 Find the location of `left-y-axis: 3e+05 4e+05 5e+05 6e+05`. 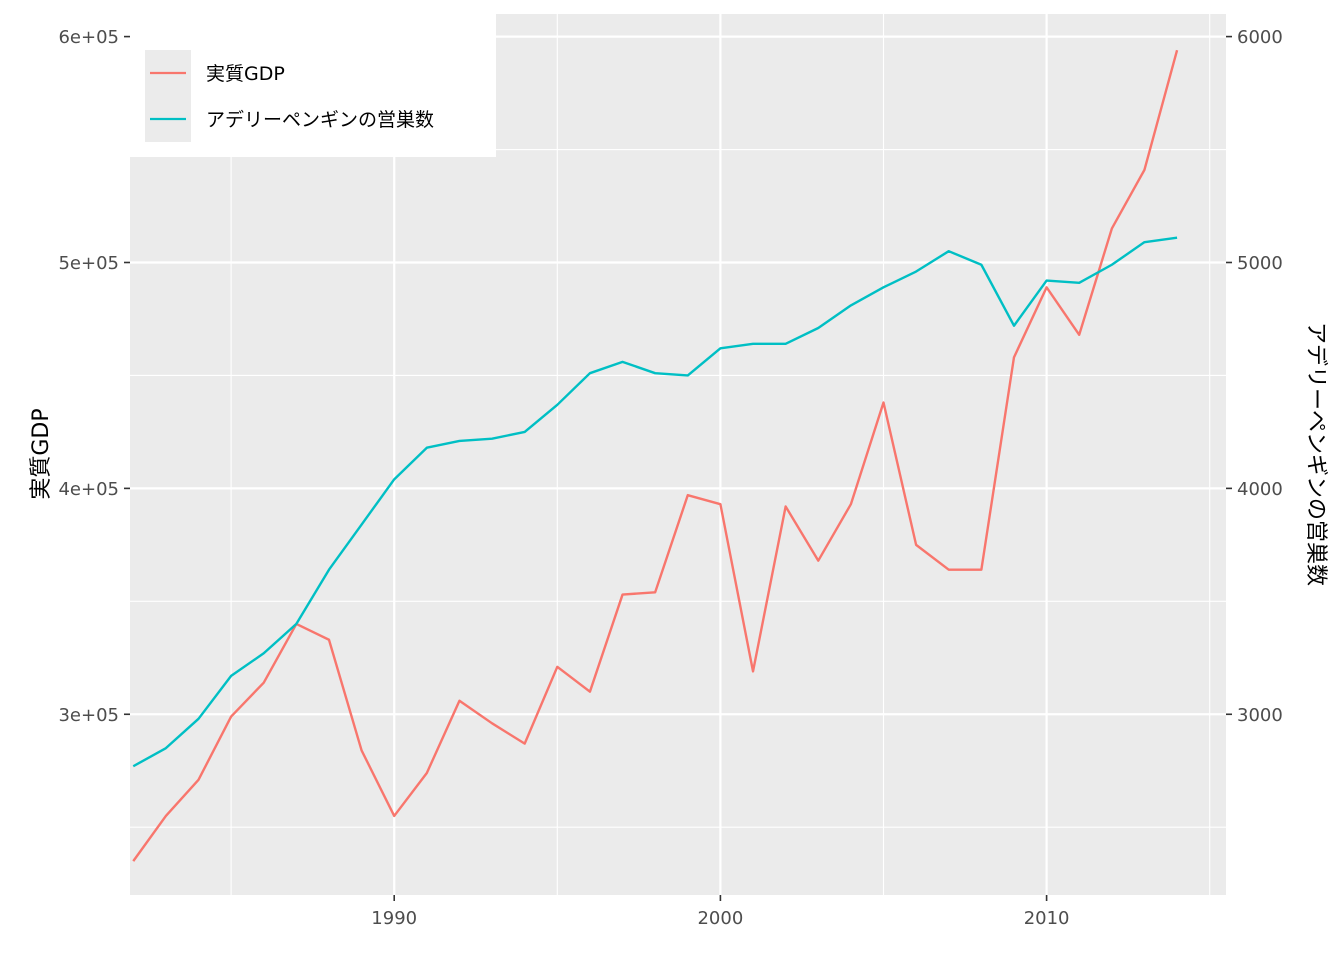

left-y-axis: 3e+05 4e+05 5e+05 6e+05 is located at coordinates (94, 376).